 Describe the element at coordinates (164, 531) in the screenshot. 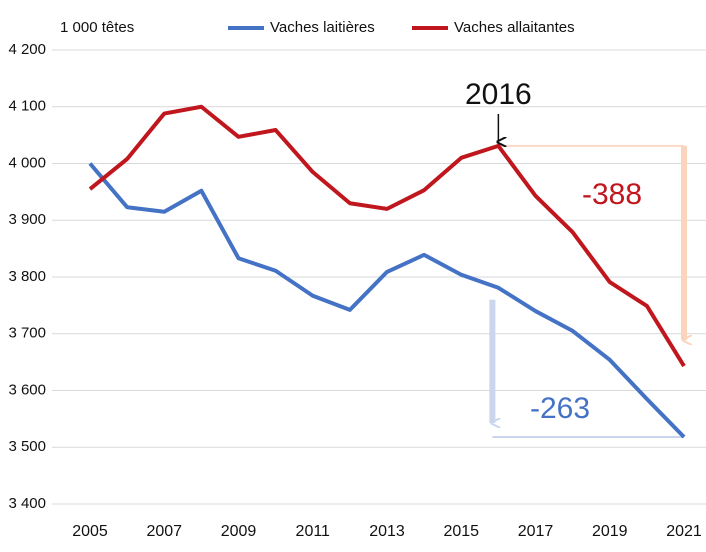

I see `x-tick-label: 2007` at that location.